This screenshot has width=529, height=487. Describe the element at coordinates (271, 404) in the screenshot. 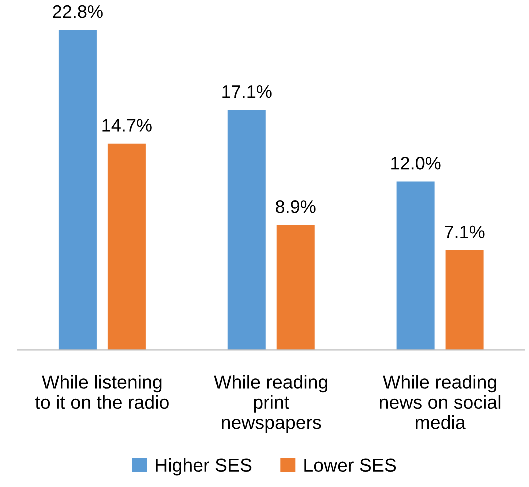

I see `x-tick-label: While reading print newspapers` at that location.